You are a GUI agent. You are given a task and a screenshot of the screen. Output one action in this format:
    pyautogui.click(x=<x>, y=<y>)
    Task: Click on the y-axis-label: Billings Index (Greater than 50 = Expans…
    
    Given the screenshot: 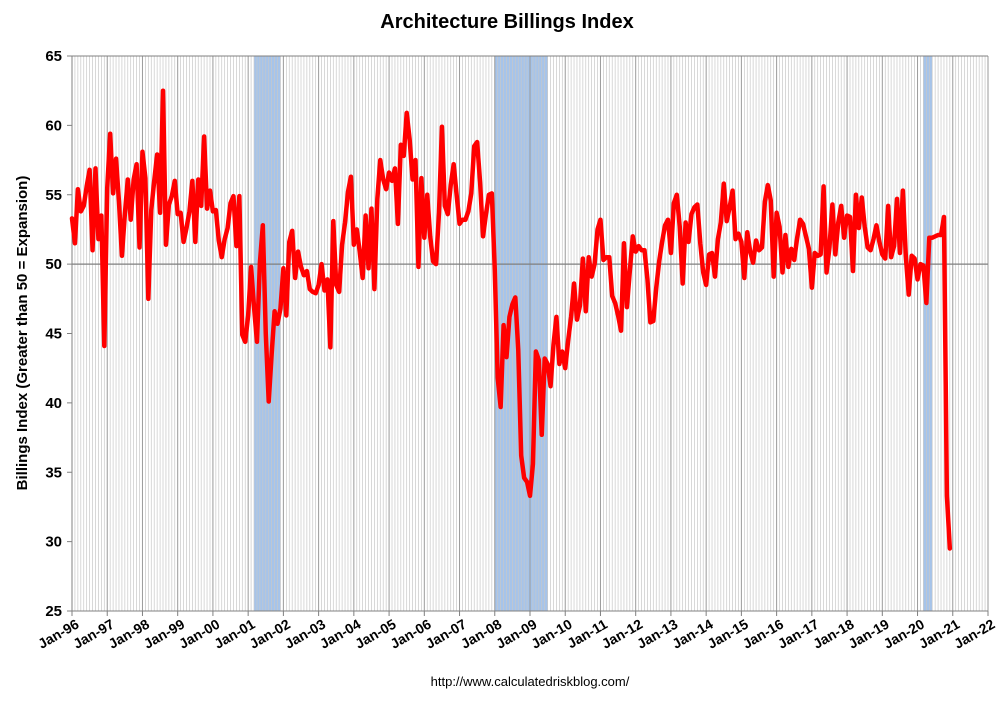 What is the action you would take?
    pyautogui.click(x=22, y=333)
    